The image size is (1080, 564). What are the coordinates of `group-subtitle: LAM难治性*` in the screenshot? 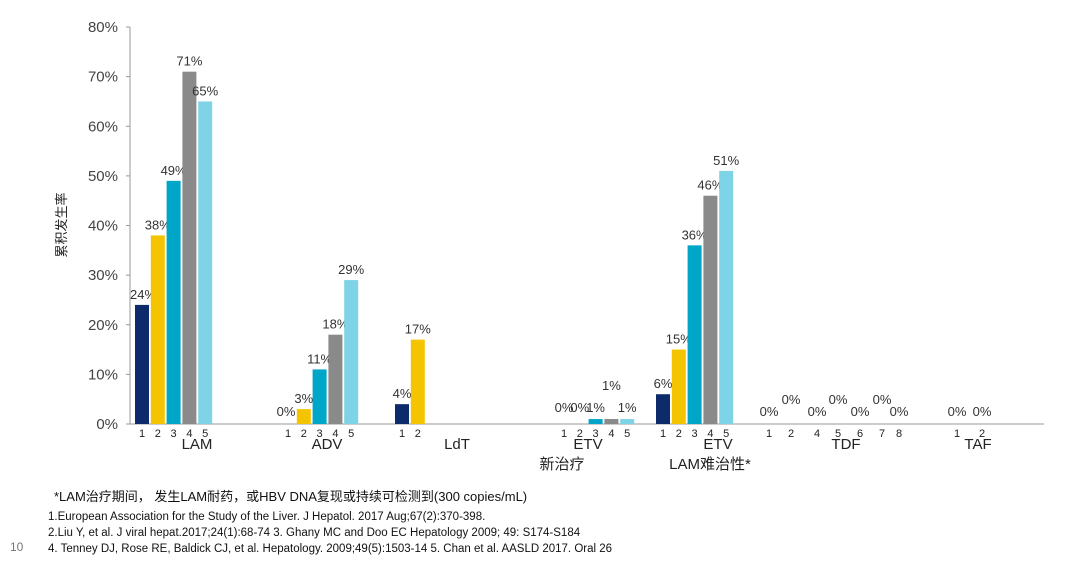 It's located at (710, 464).